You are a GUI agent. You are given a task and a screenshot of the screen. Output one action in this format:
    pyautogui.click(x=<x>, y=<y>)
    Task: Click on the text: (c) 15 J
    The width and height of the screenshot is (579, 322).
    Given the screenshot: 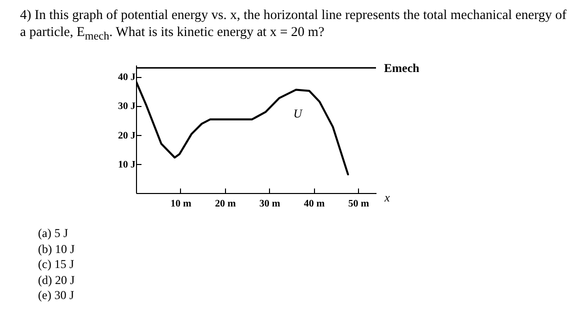 What is the action you would take?
    pyautogui.click(x=56, y=264)
    